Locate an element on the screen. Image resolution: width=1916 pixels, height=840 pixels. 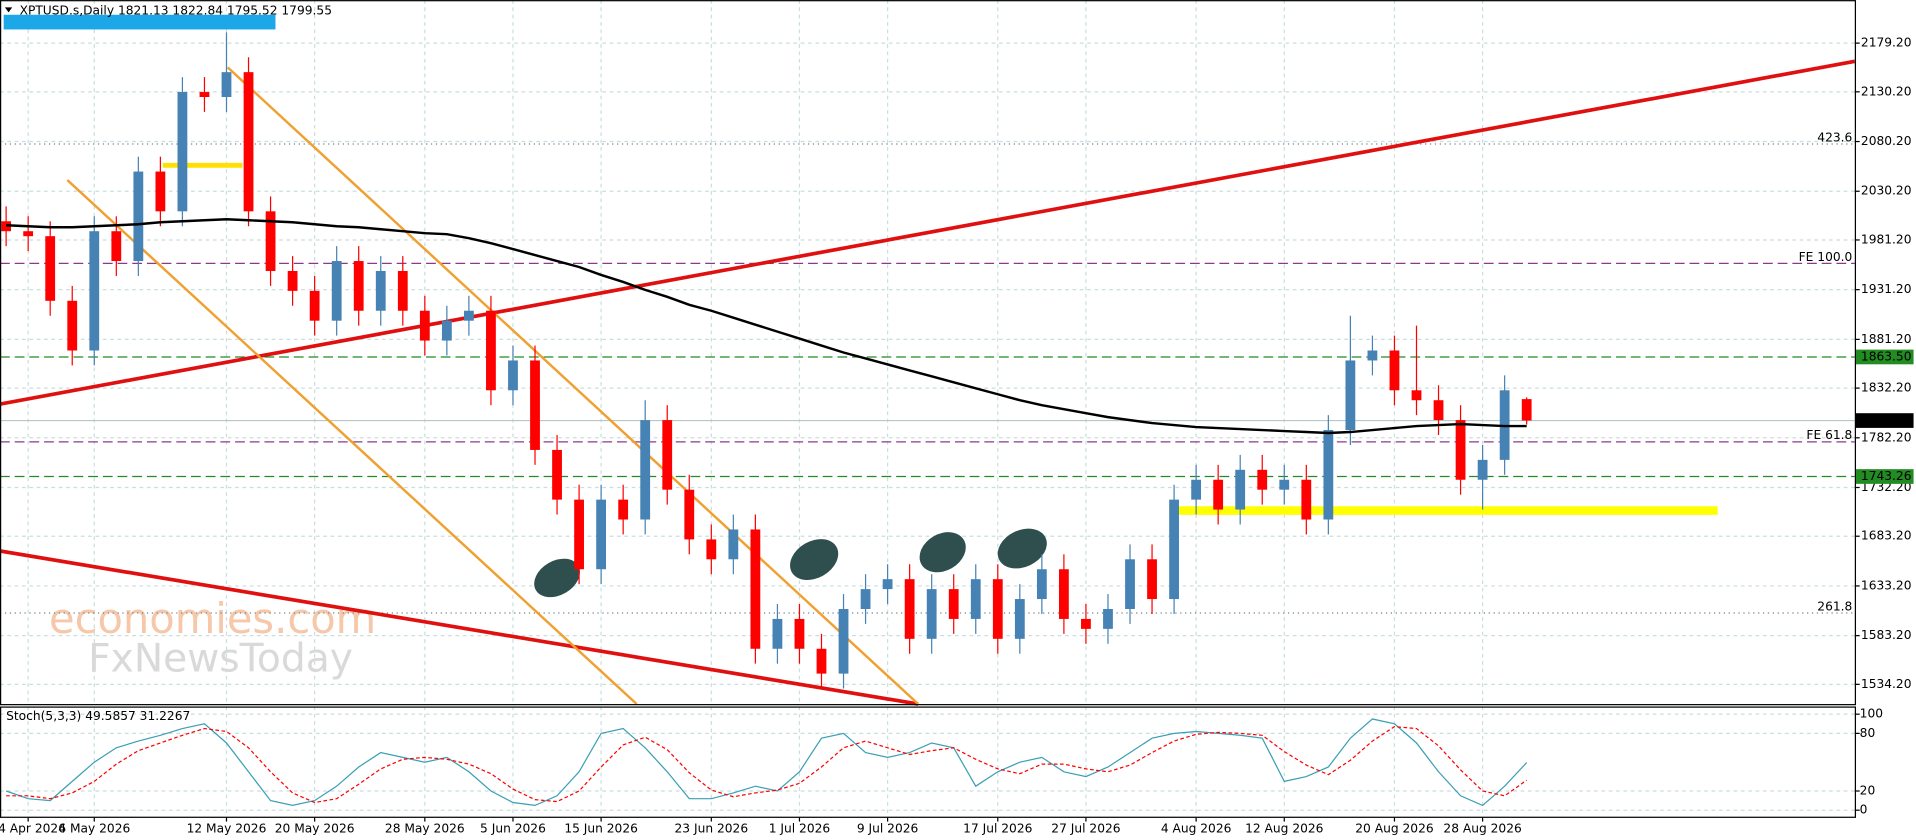
fib-label: FE 100.0 is located at coordinates (1826, 257).